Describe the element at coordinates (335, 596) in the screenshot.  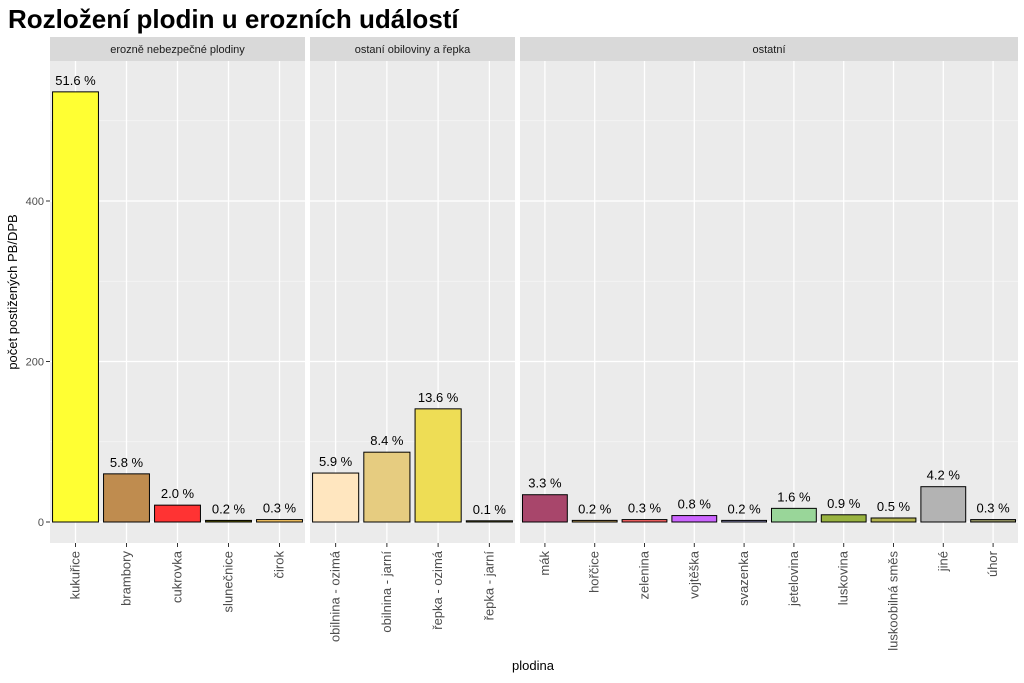
I see `x-tick-label: obilnina - ozimá` at that location.